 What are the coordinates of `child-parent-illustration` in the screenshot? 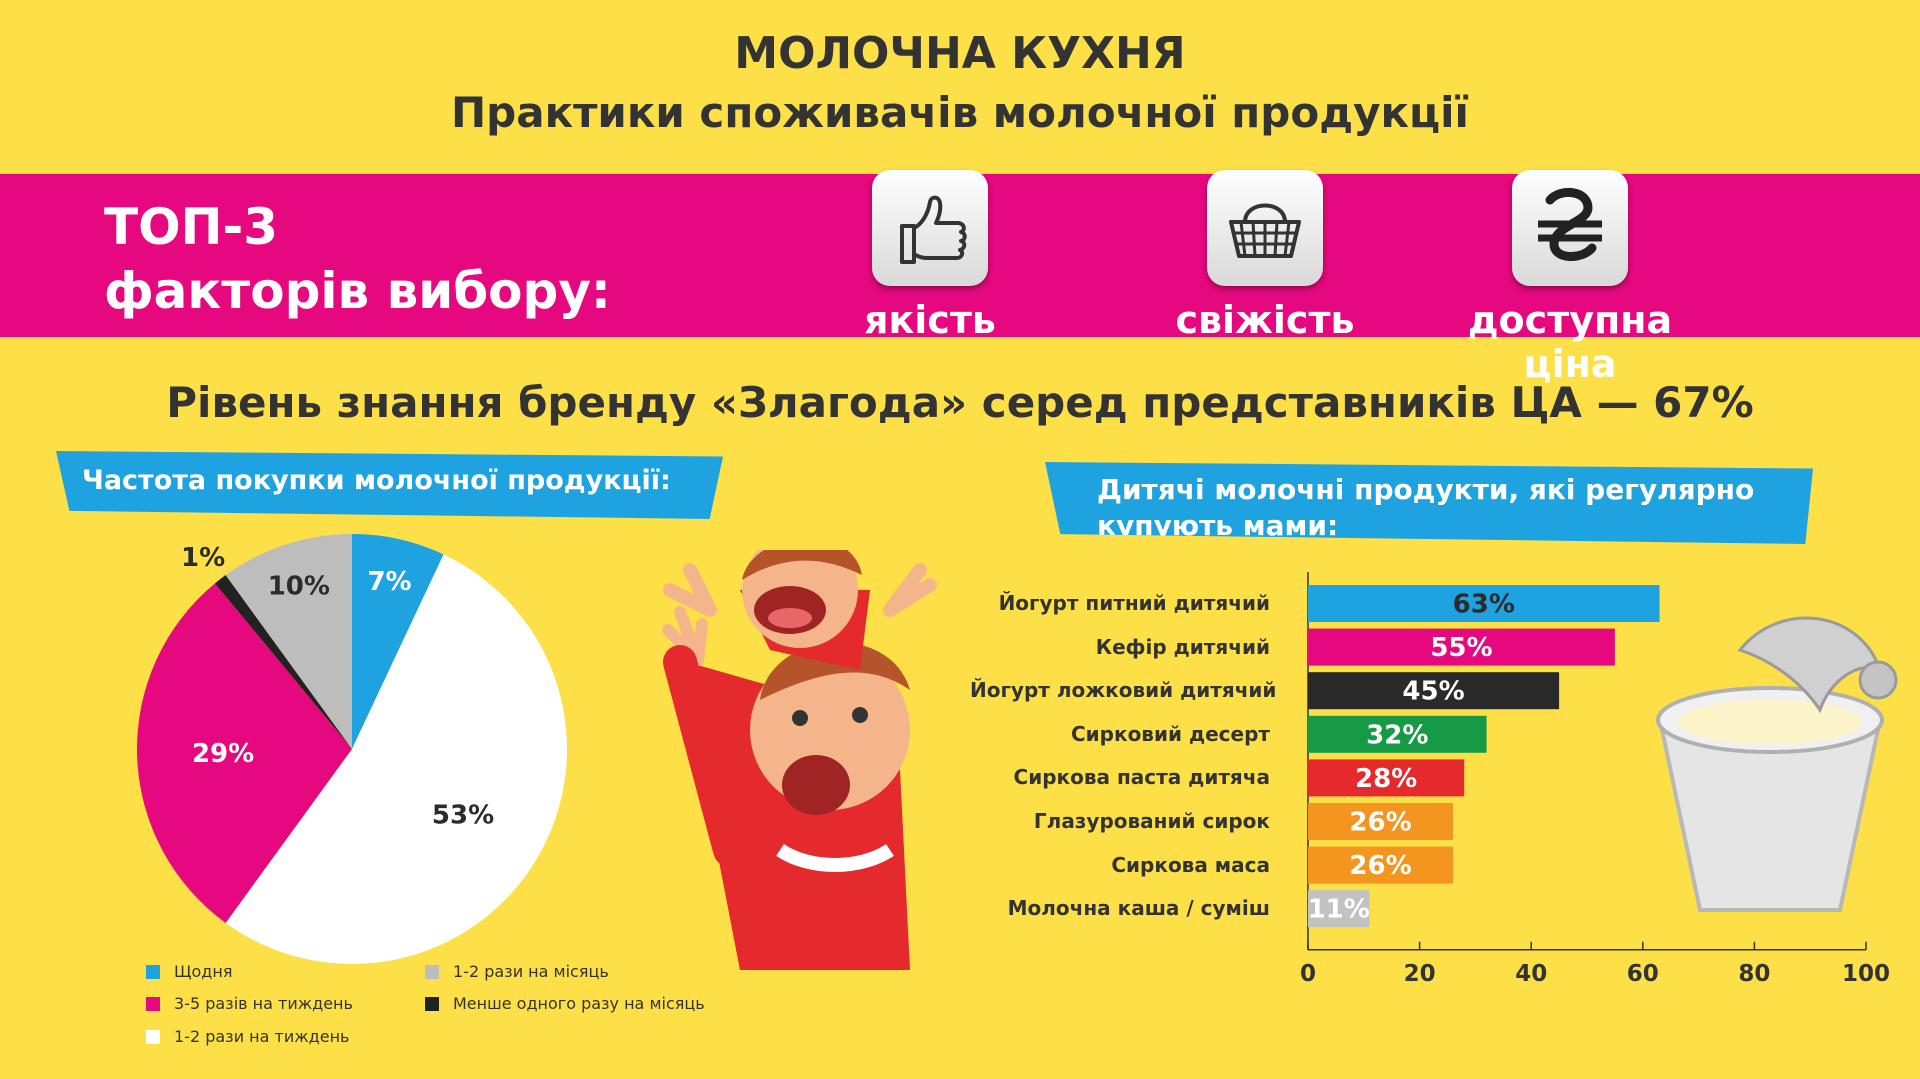 It's located at (799, 760).